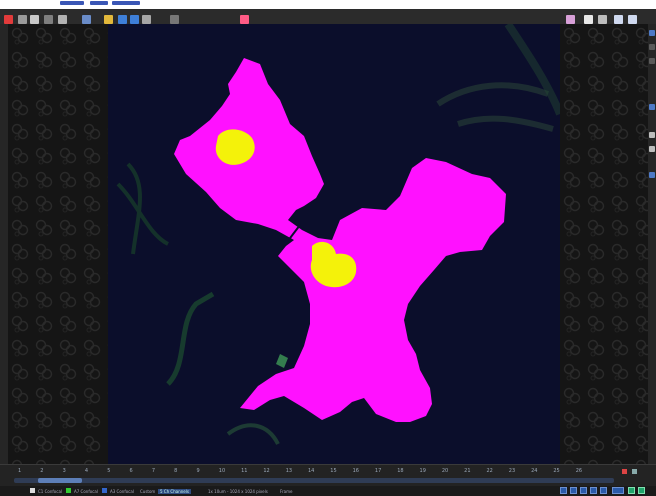 The height and width of the screenshot is (496, 656). What do you see at coordinates (174, 19) in the screenshot?
I see `settings-icon` at bounding box center [174, 19].